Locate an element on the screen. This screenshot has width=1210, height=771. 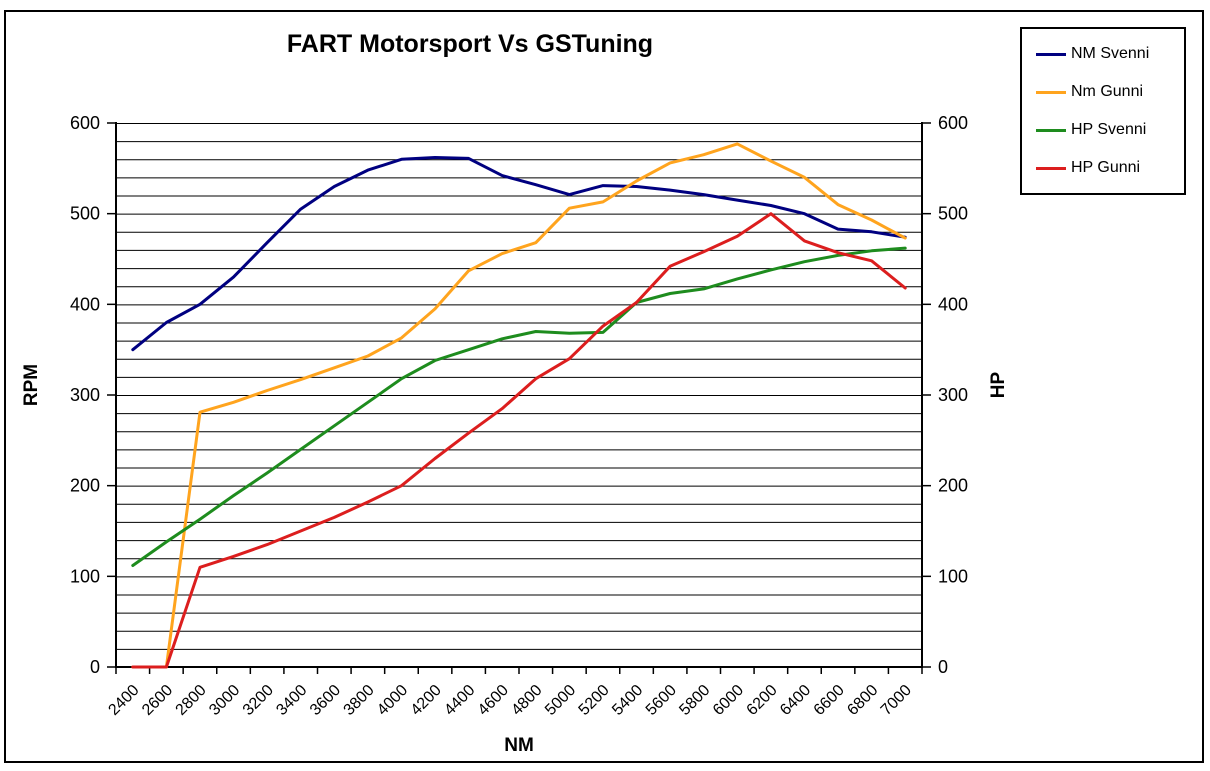
y-tick-label-left: 200 is located at coordinates (85, 486).